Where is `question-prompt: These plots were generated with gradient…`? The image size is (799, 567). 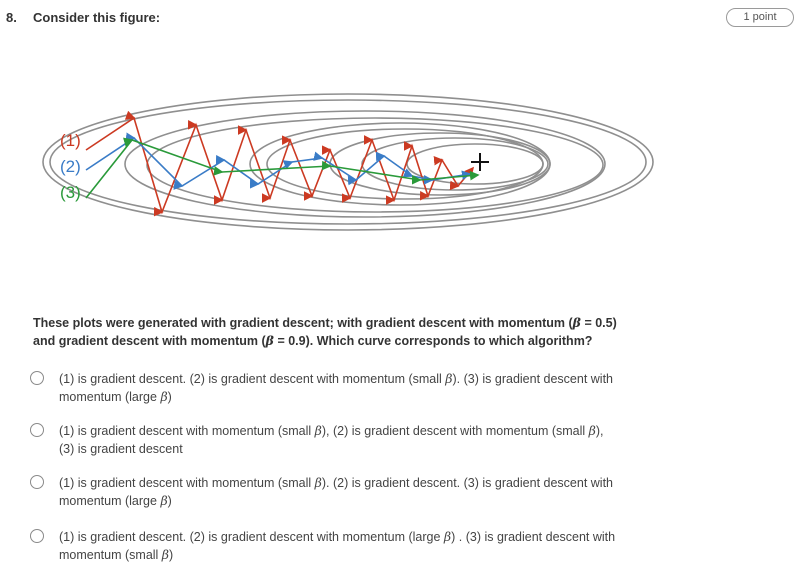 question-prompt: These plots were generated with gradient… is located at coordinates (325, 331).